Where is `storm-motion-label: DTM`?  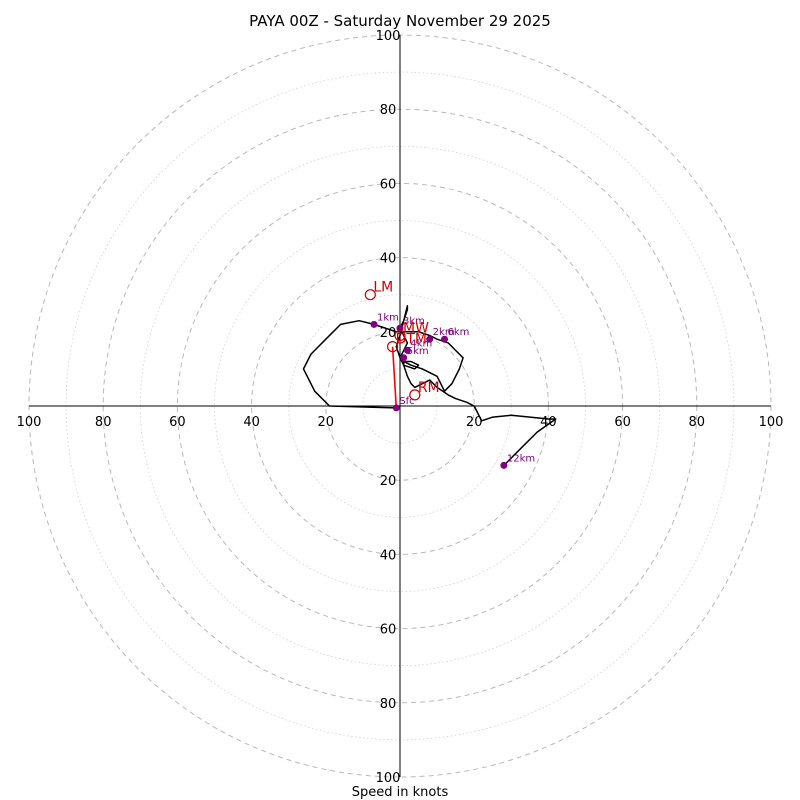
storm-motion-label: DTM is located at coordinates (411, 340).